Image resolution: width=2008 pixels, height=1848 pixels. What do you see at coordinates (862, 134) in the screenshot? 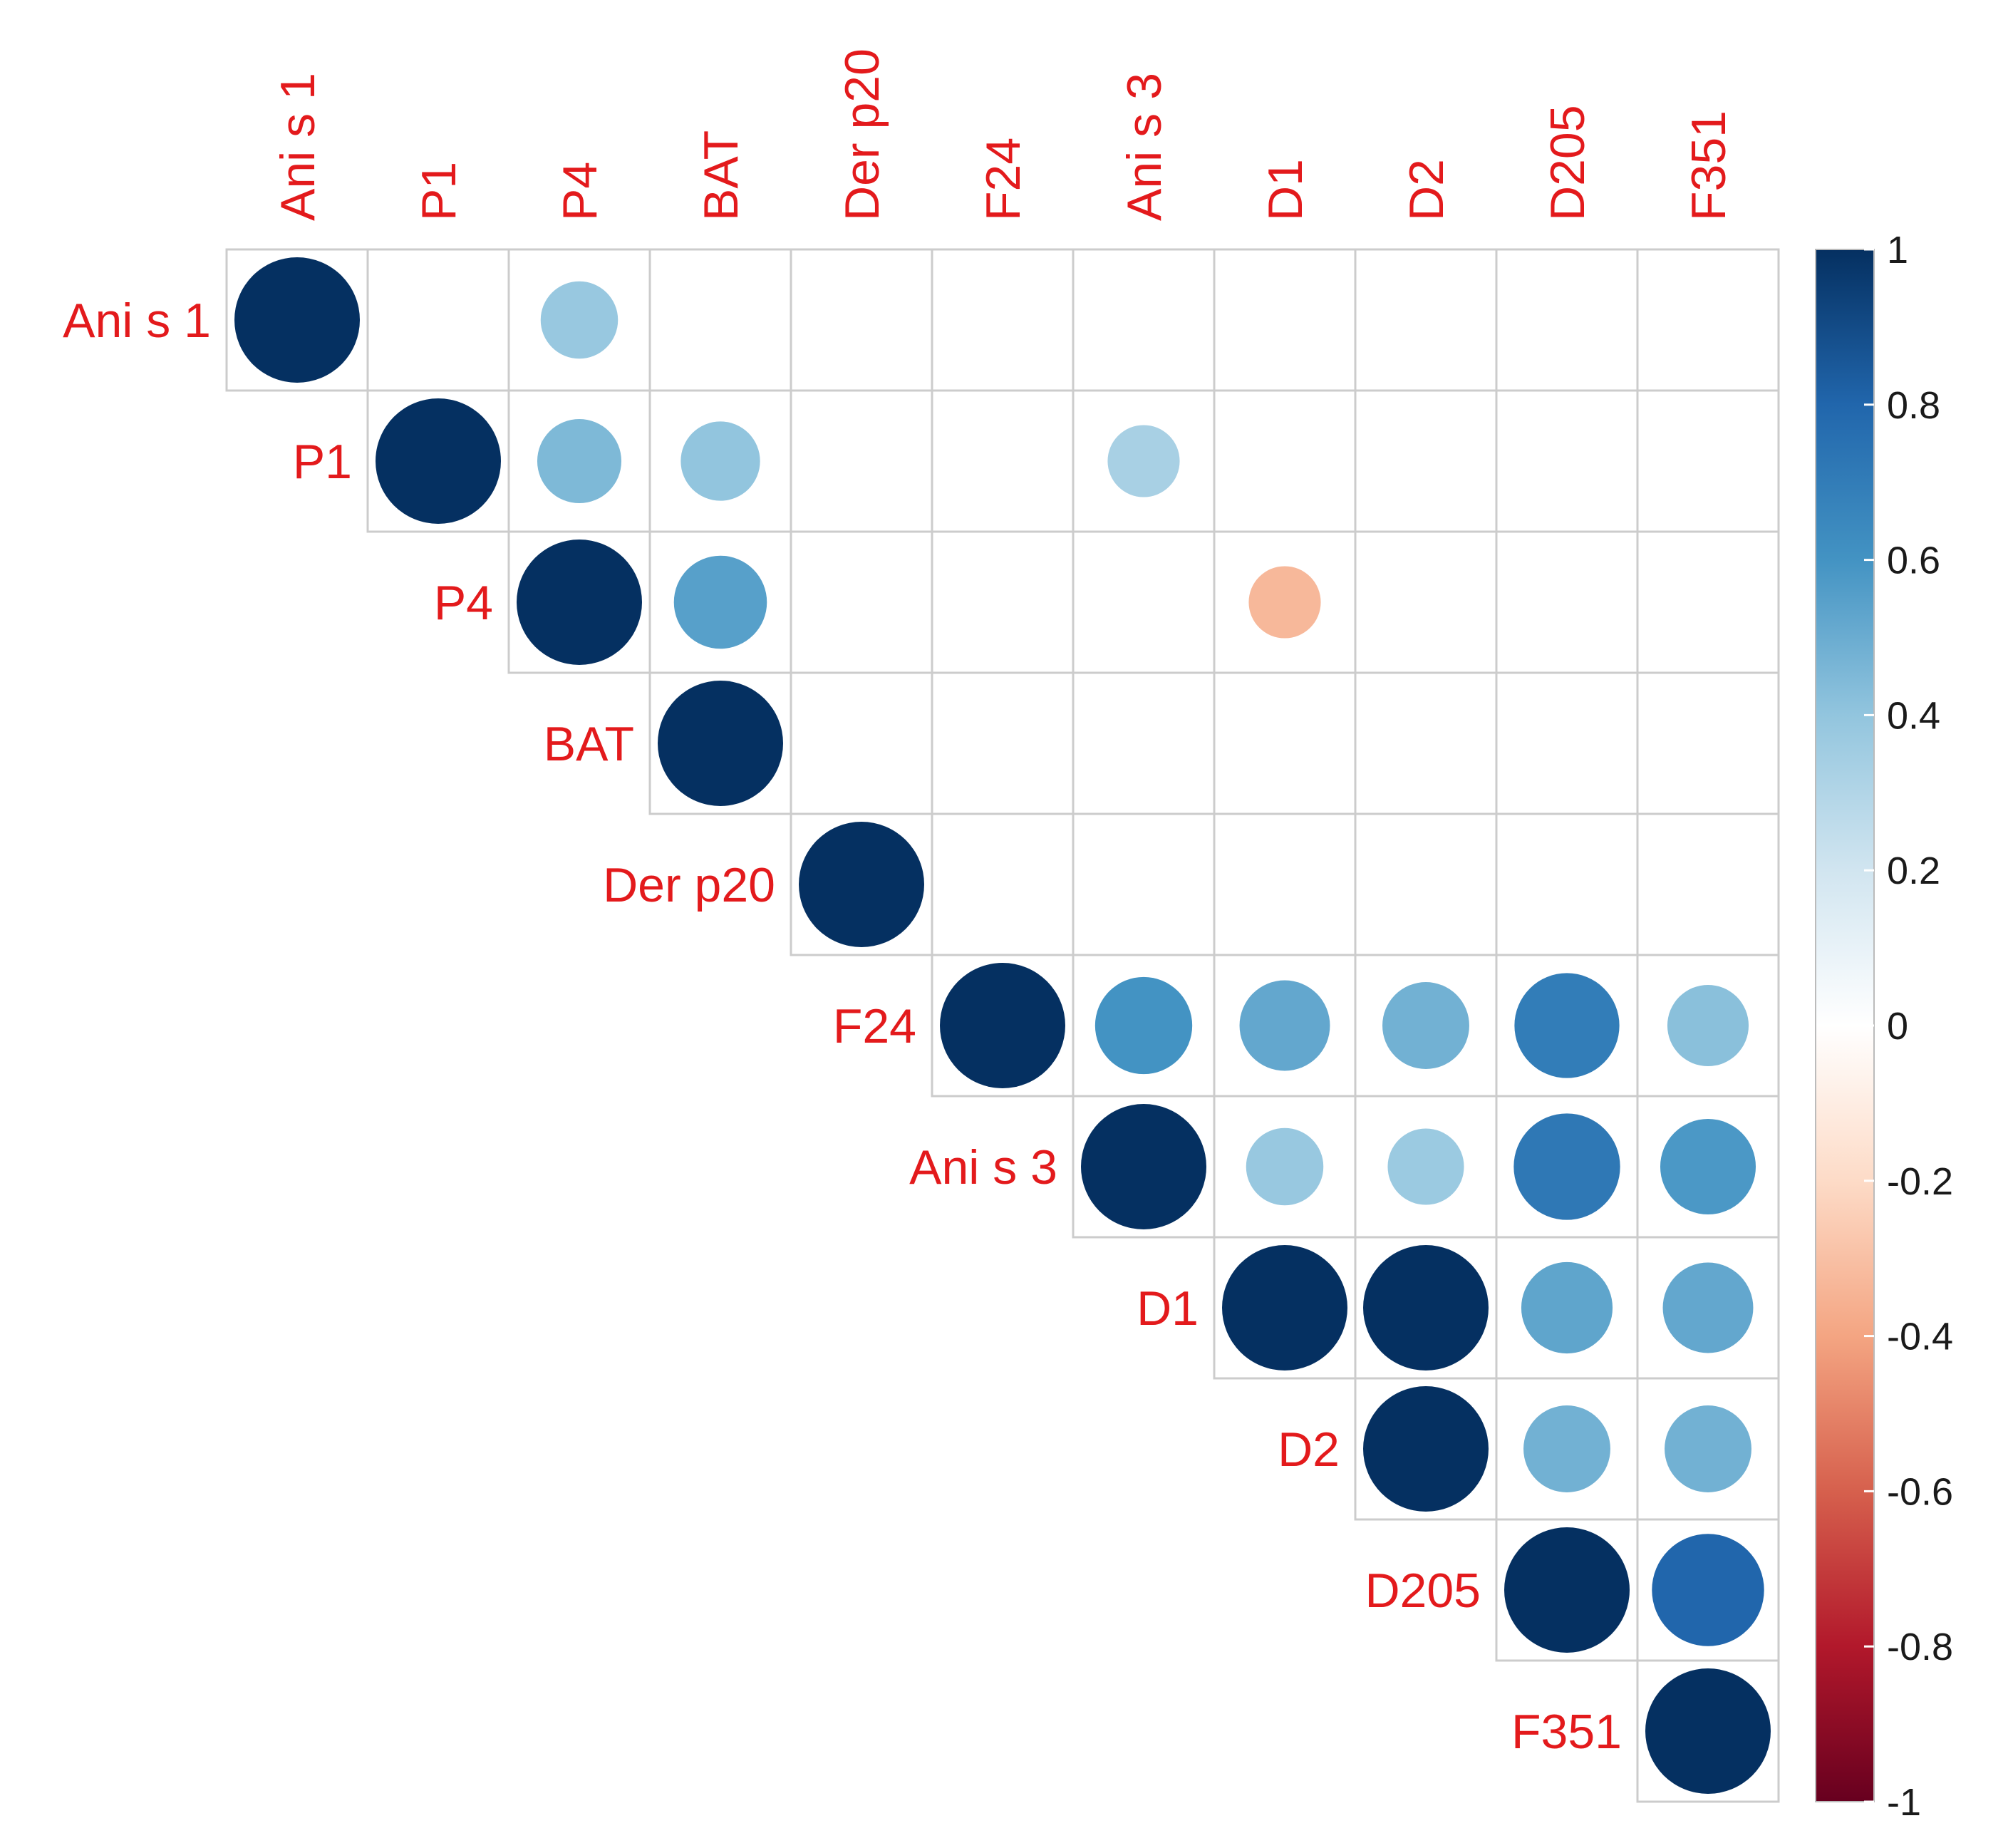
I see `col-label: Der p20` at bounding box center [862, 134].